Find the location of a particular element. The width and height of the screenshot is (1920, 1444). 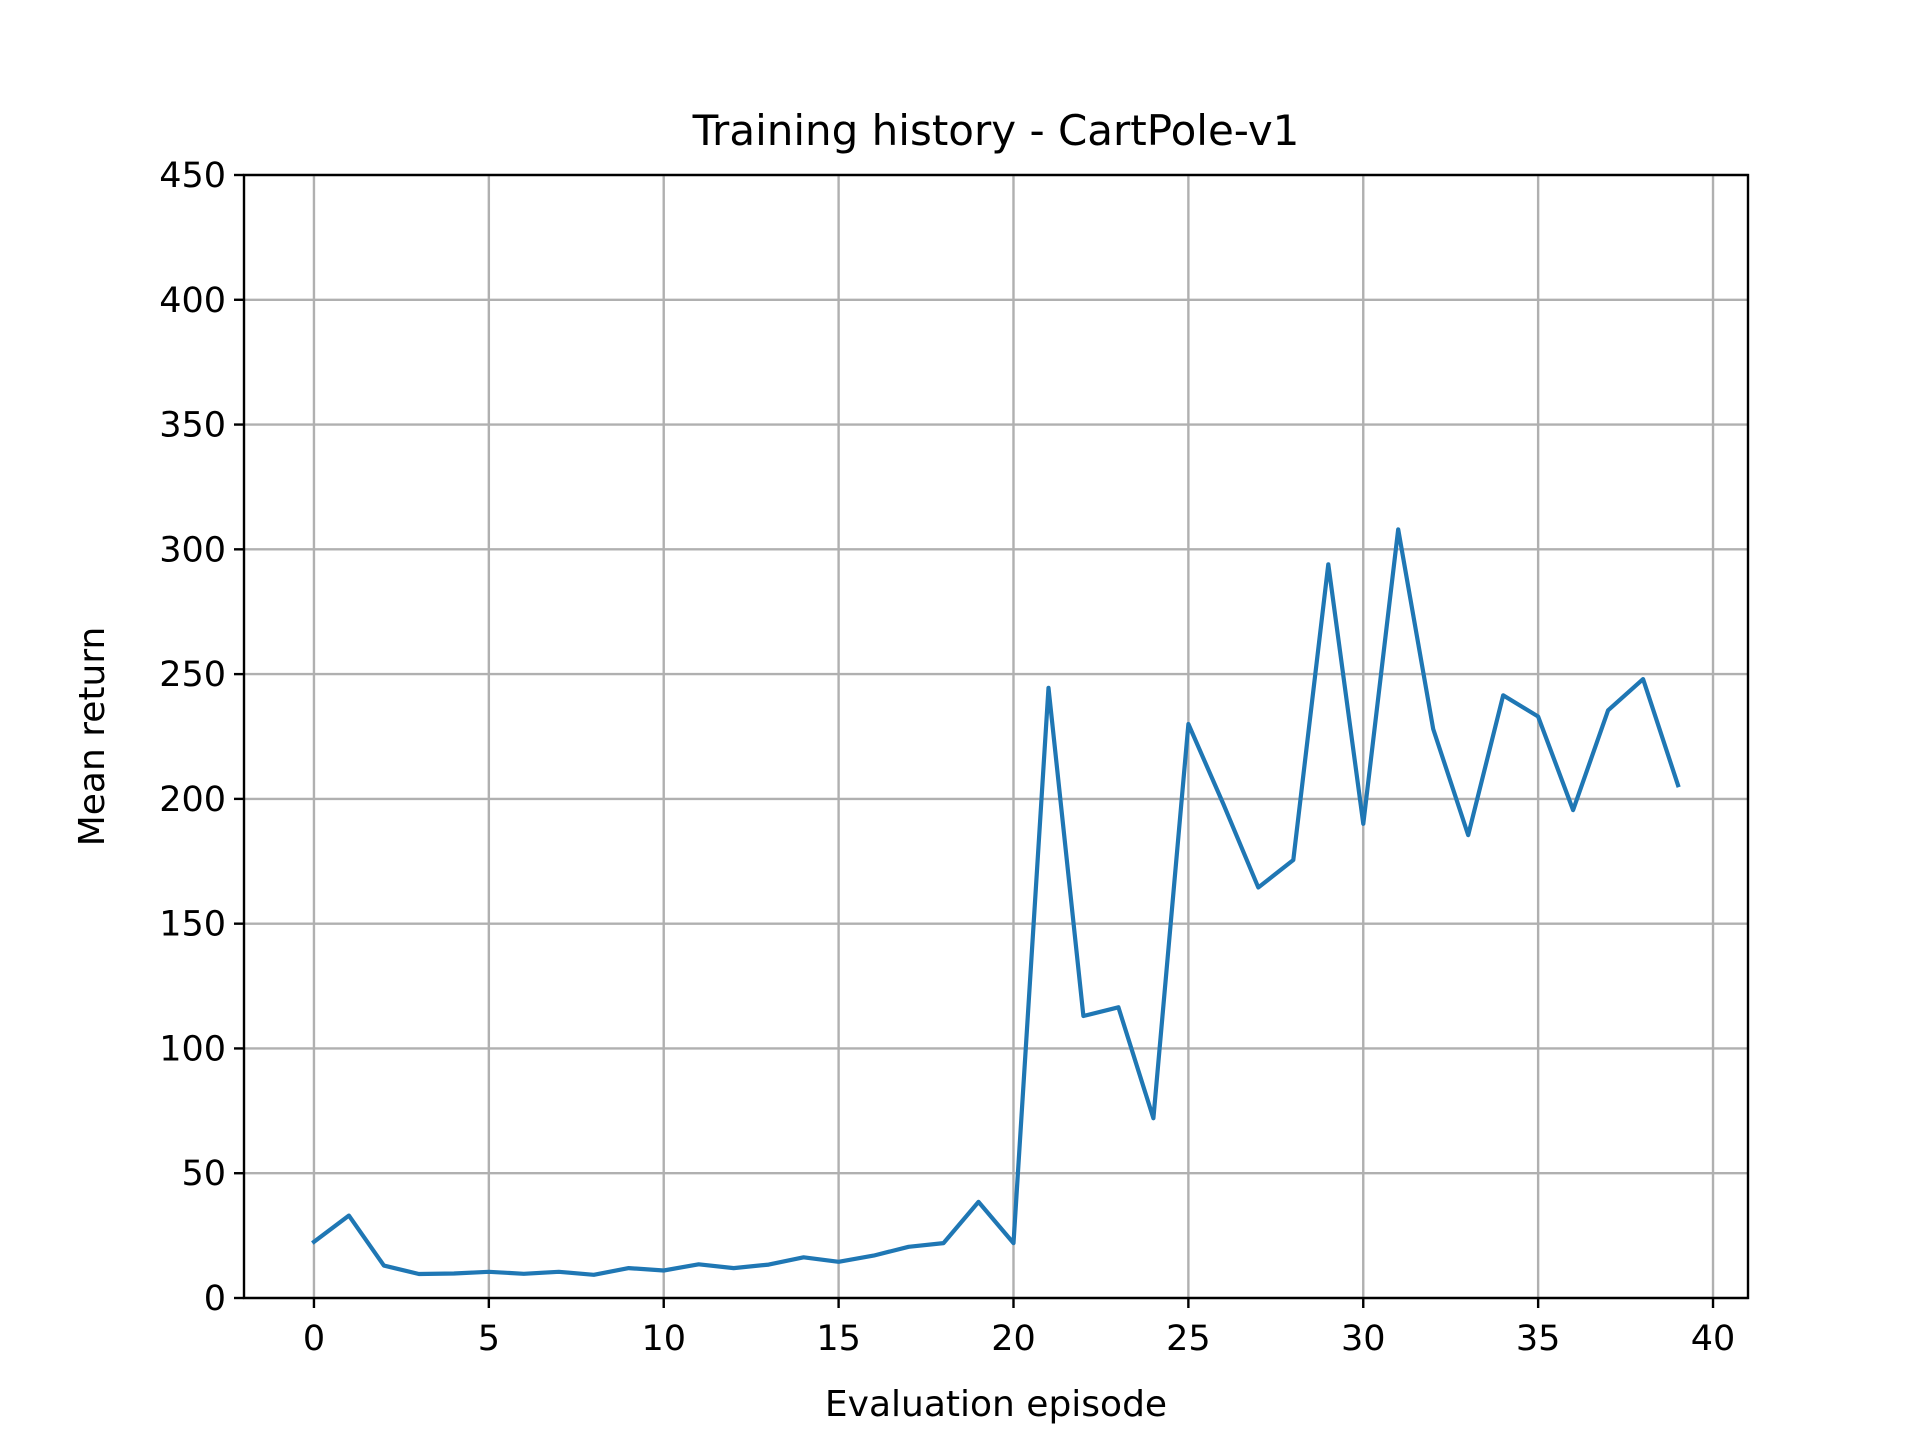

y-tick-label: 450 is located at coordinates (192, 176).